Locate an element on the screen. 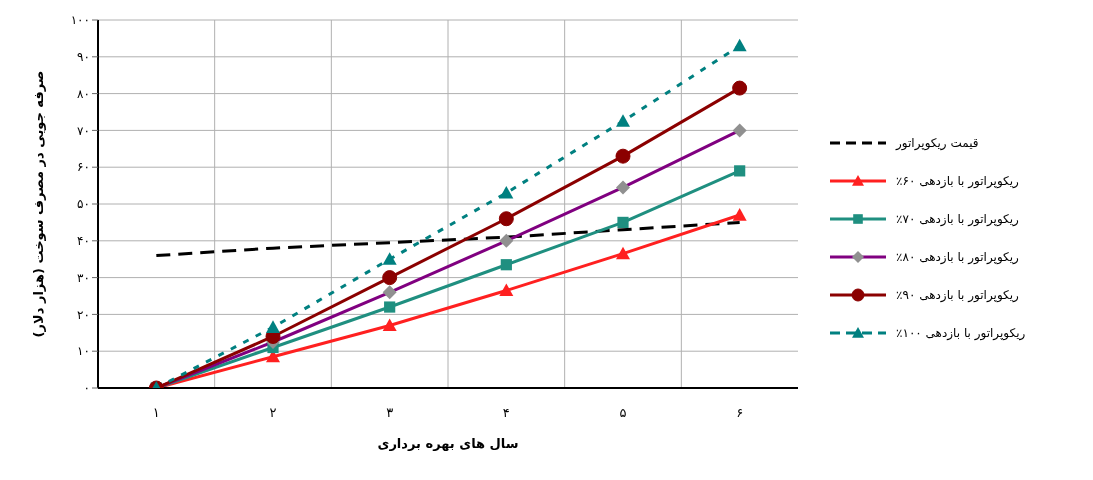 This screenshot has width=1093, height=480. x-tick-label: ۴ is located at coordinates (506, 413).